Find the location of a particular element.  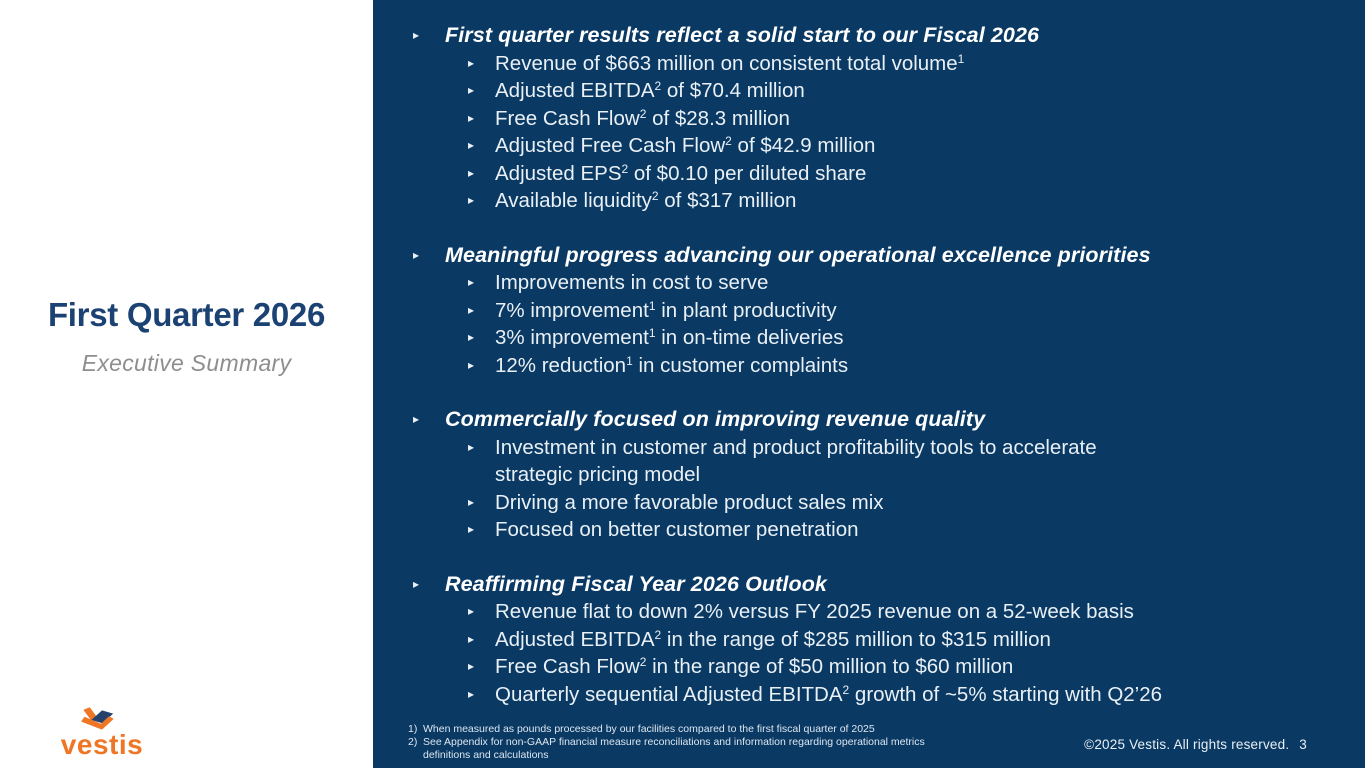

page-number: 3 is located at coordinates (1303, 744).